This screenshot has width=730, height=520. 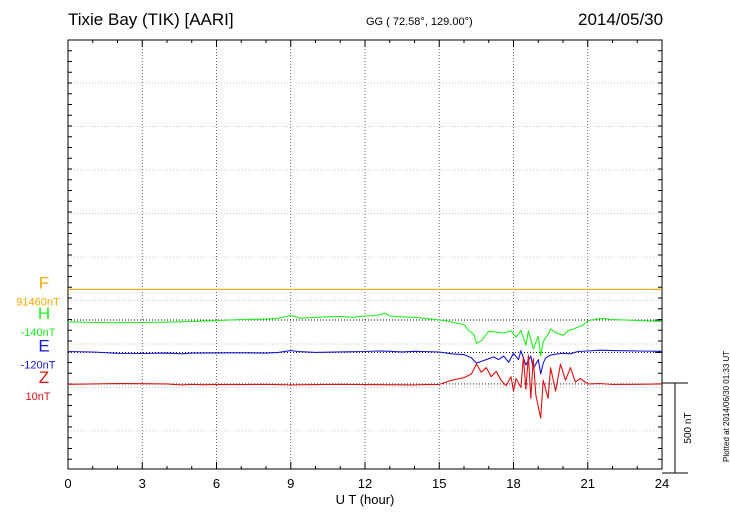 What do you see at coordinates (365, 386) in the screenshot?
I see `series-line-z` at bounding box center [365, 386].